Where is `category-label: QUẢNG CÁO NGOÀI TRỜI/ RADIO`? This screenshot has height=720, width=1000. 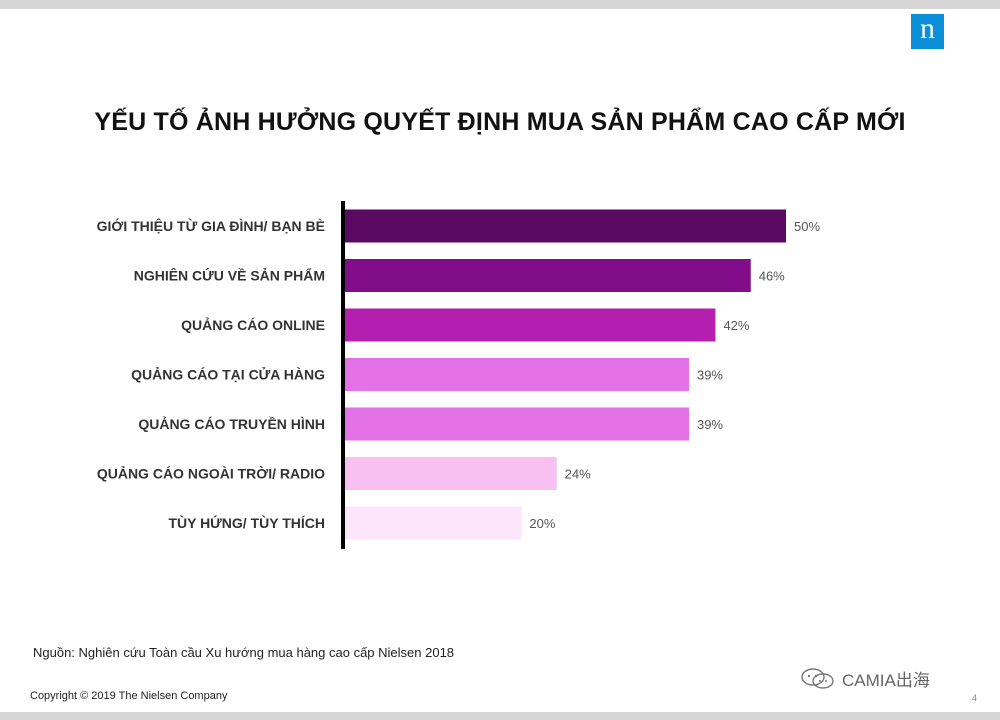 category-label: QUẢNG CÁO NGOÀI TRỜI/ RADIO is located at coordinates (211, 473).